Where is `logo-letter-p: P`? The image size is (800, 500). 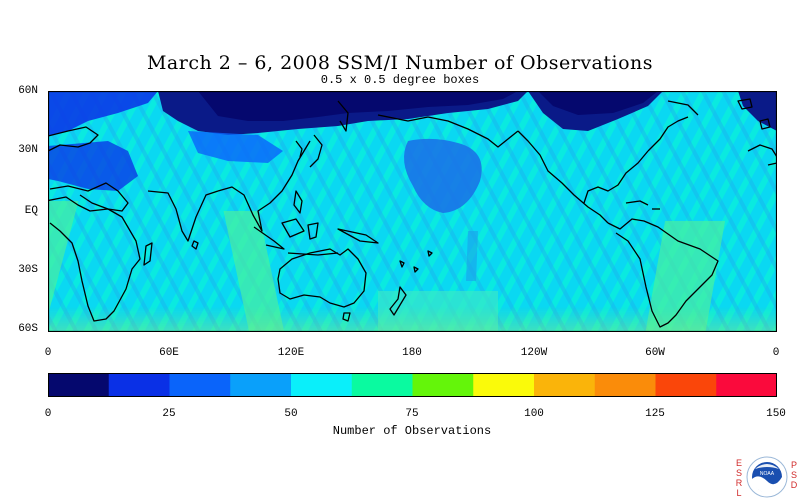
logo-letter-p: P is located at coordinates (793, 465).